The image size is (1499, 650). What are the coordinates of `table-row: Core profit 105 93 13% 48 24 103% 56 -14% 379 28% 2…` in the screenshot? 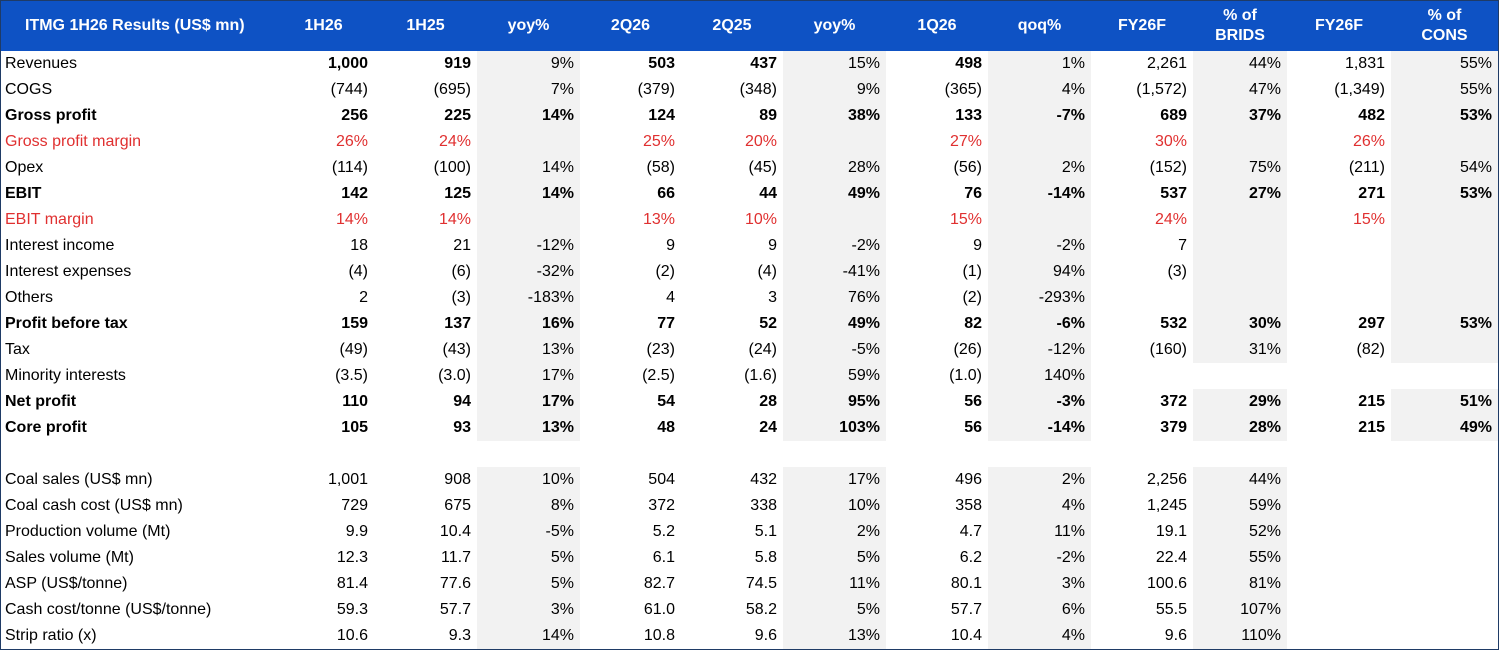 It's located at (749, 428).